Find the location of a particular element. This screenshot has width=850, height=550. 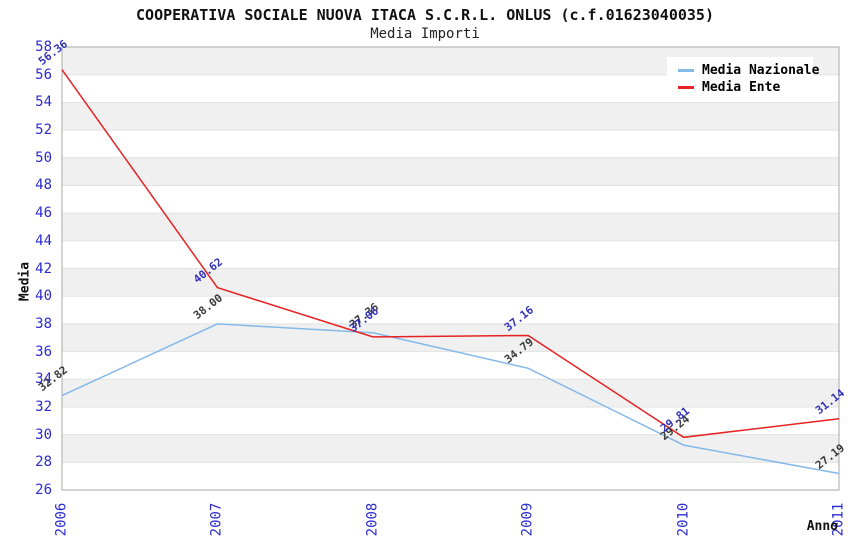

y-tick-label: 52 is located at coordinates (43, 130).